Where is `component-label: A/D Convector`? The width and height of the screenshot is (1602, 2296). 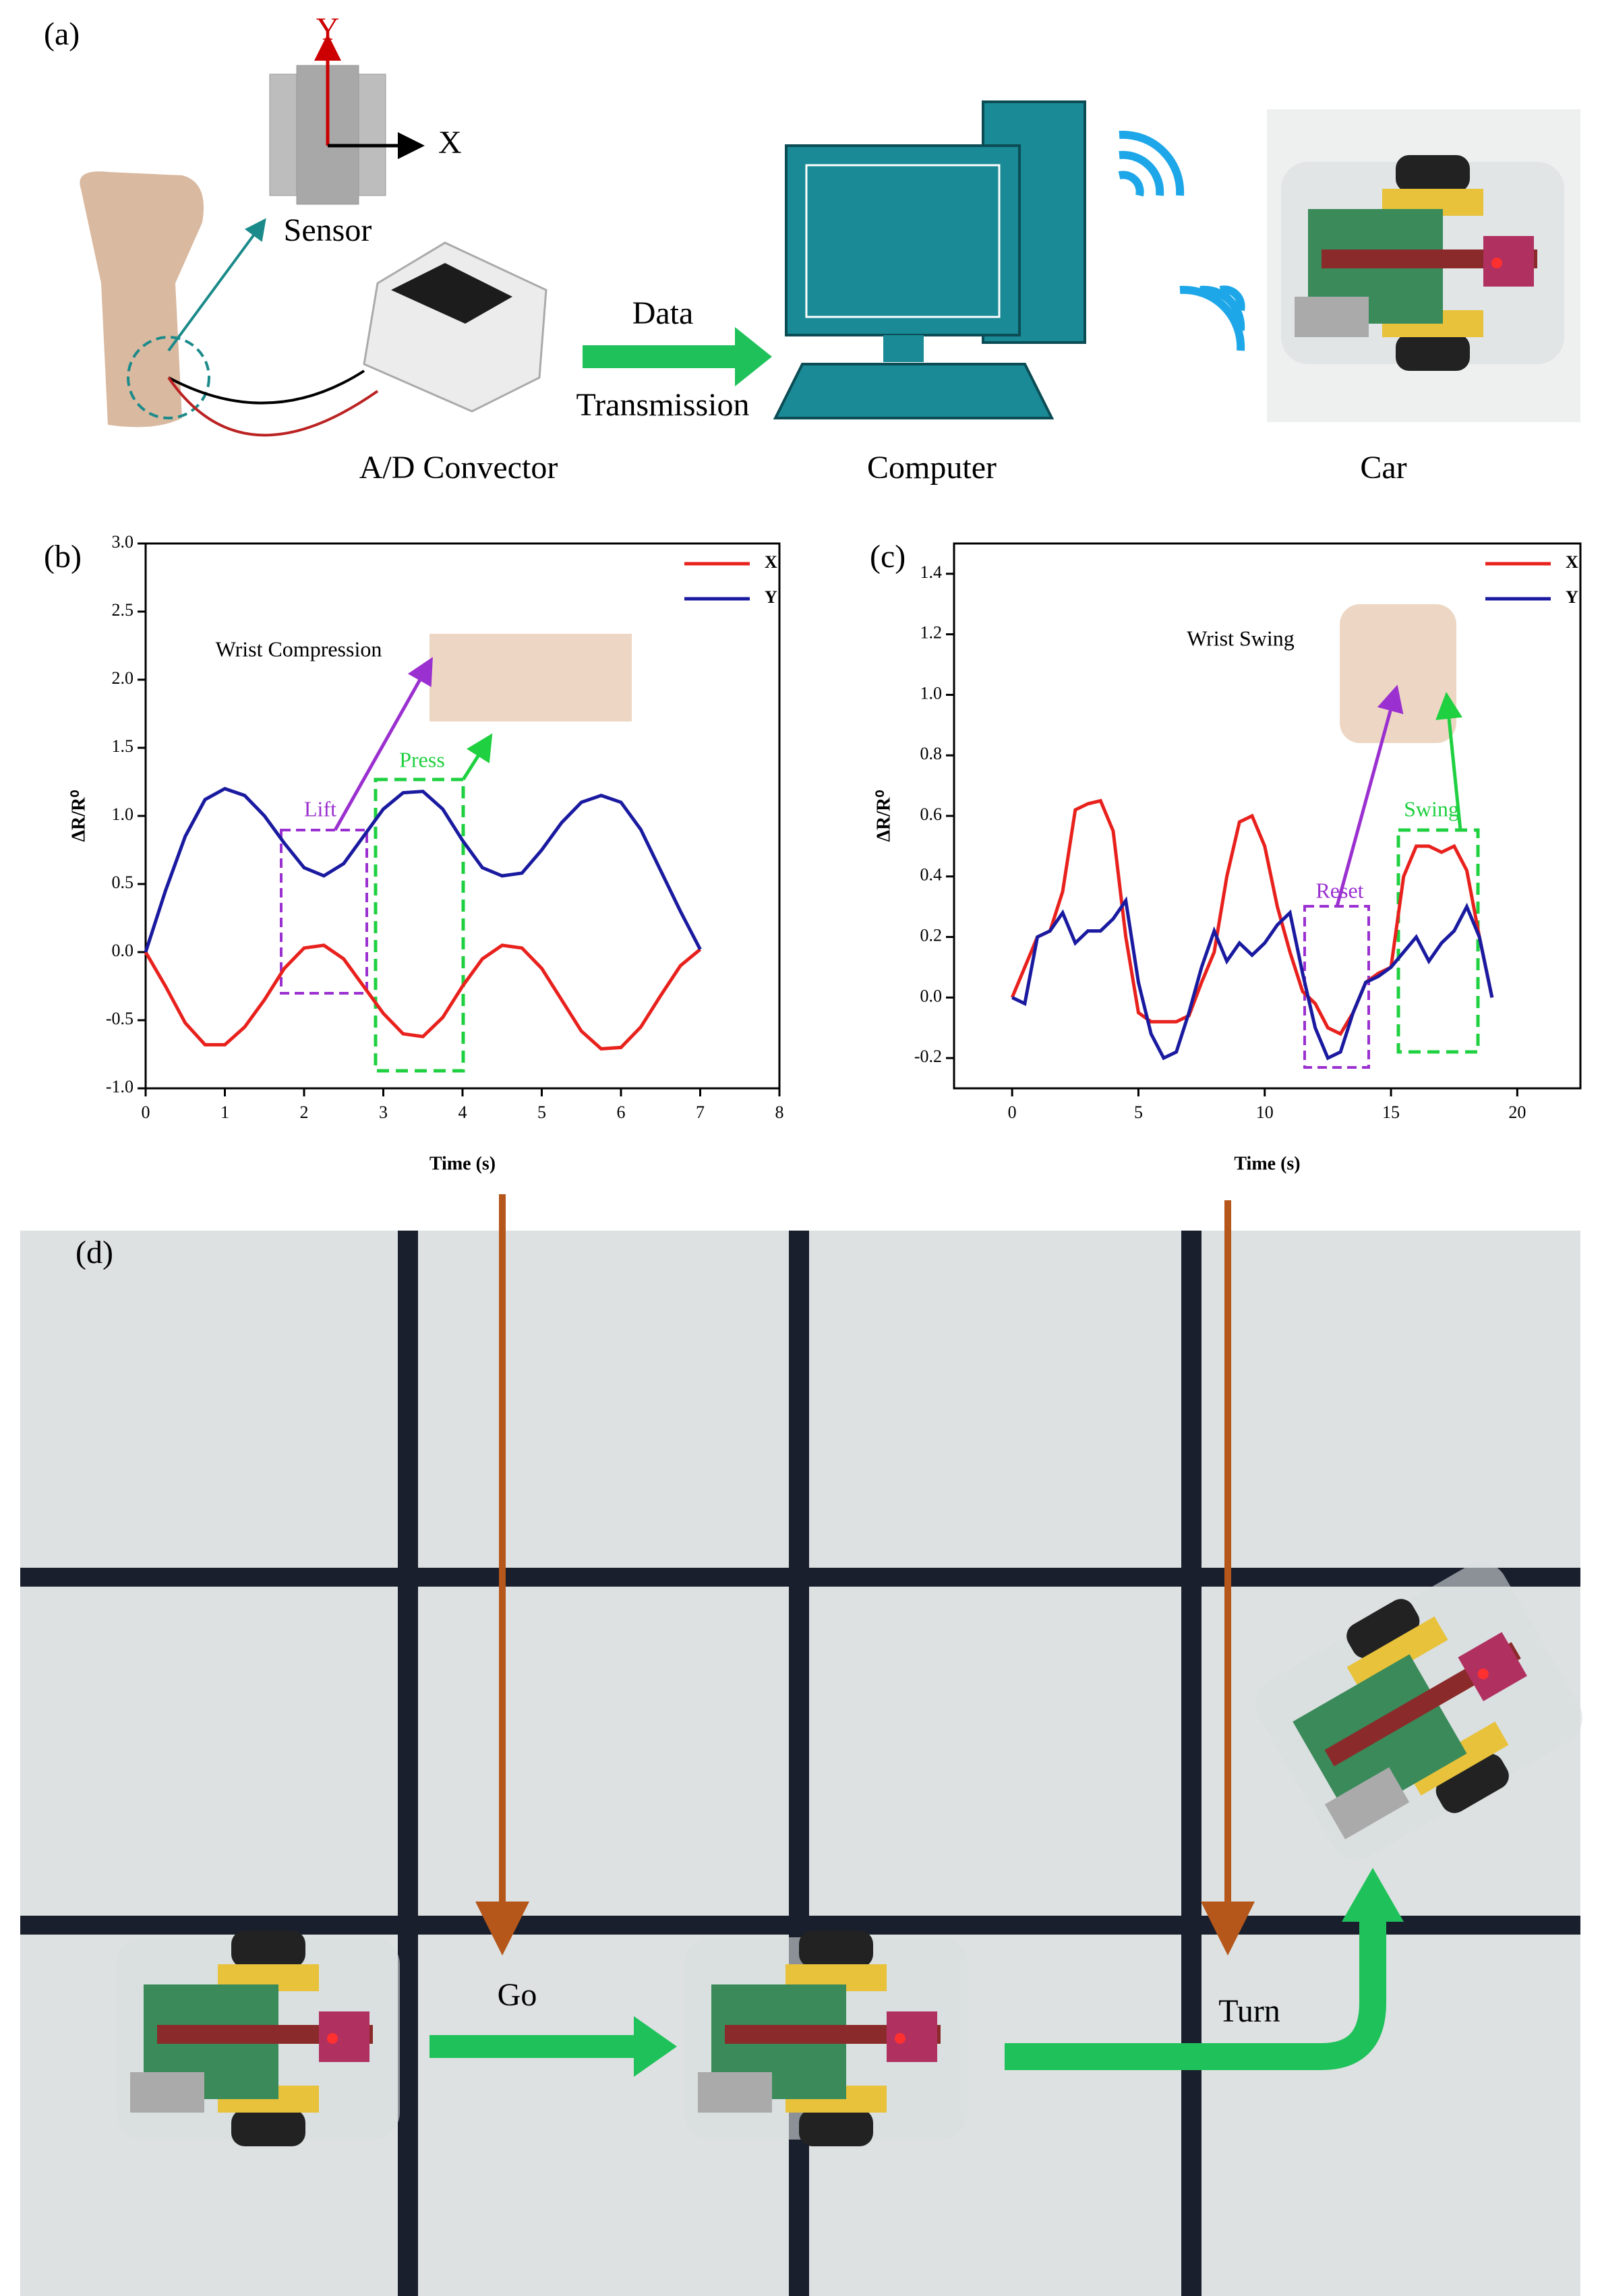 component-label: A/D Convector is located at coordinates (458, 467).